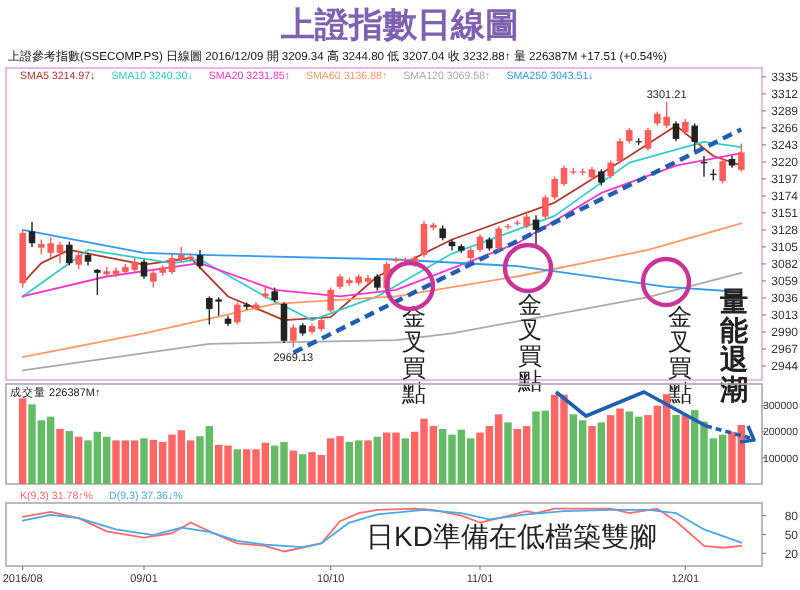 This screenshot has width=800, height=590. I want to click on annotation: 量能退潮, so click(734, 344).